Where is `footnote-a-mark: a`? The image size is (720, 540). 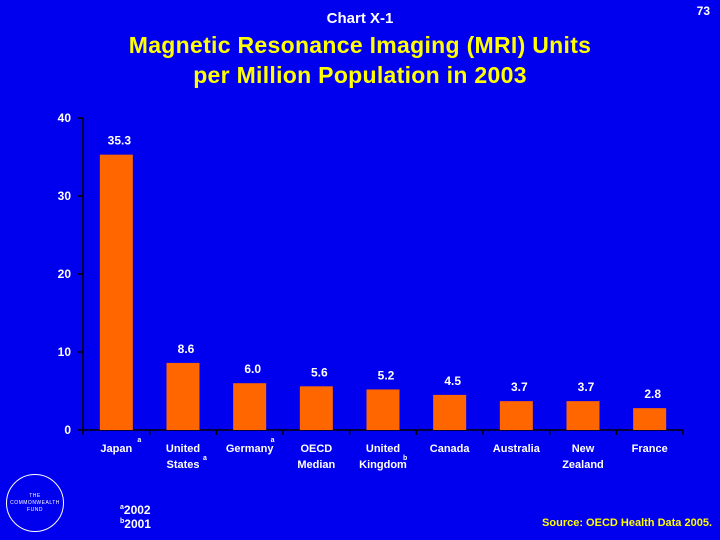 footnote-a-mark: a is located at coordinates (122, 507).